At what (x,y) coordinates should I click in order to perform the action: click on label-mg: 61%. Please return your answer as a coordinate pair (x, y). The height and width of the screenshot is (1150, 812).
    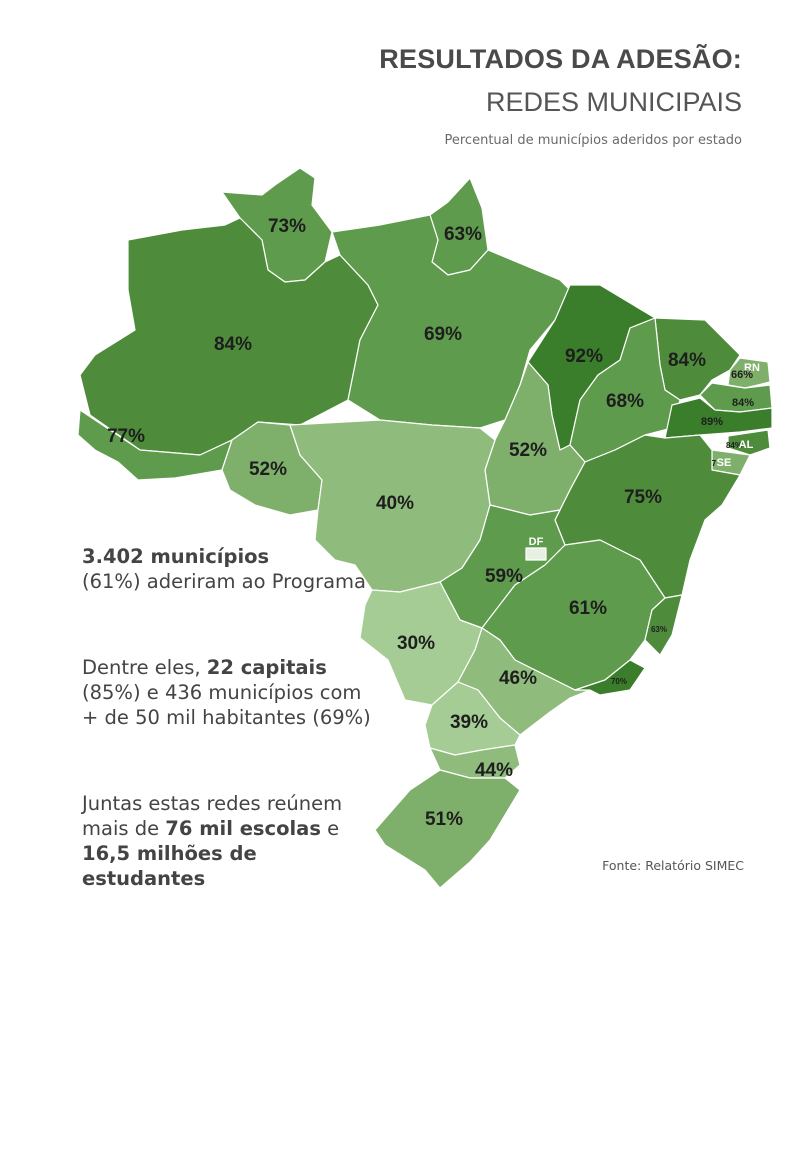
    Looking at the image, I should click on (588, 608).